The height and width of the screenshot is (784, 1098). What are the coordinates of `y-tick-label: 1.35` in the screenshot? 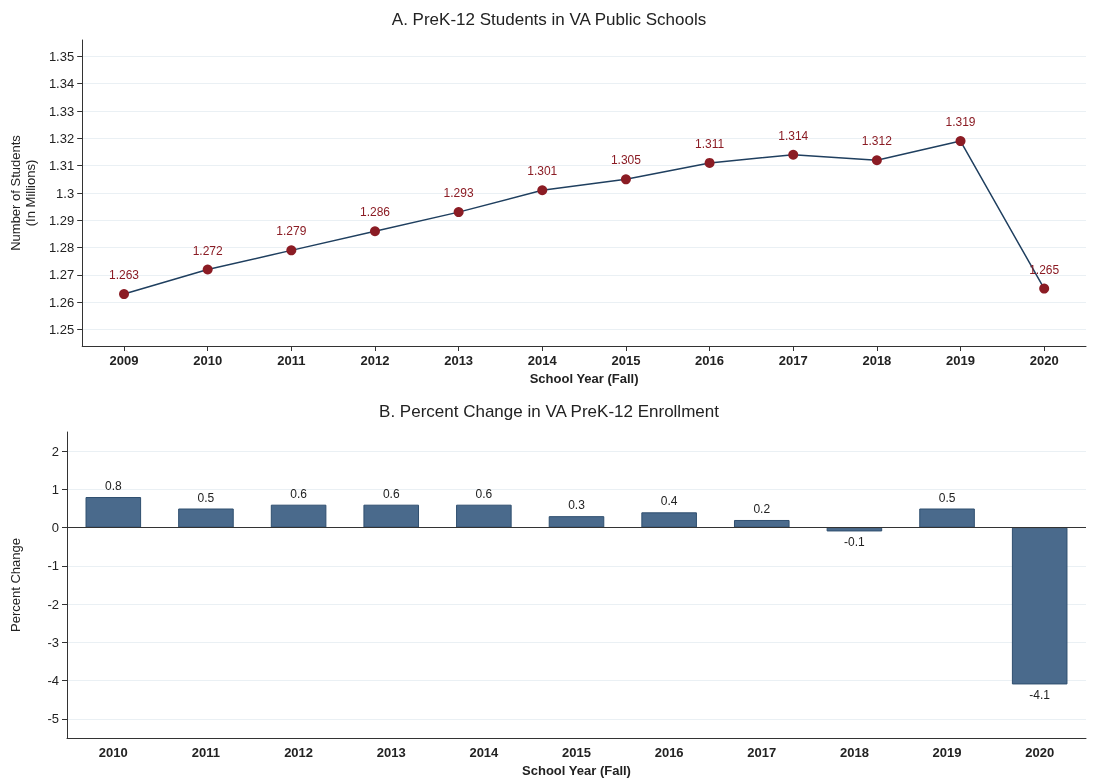 It's located at (61, 56).